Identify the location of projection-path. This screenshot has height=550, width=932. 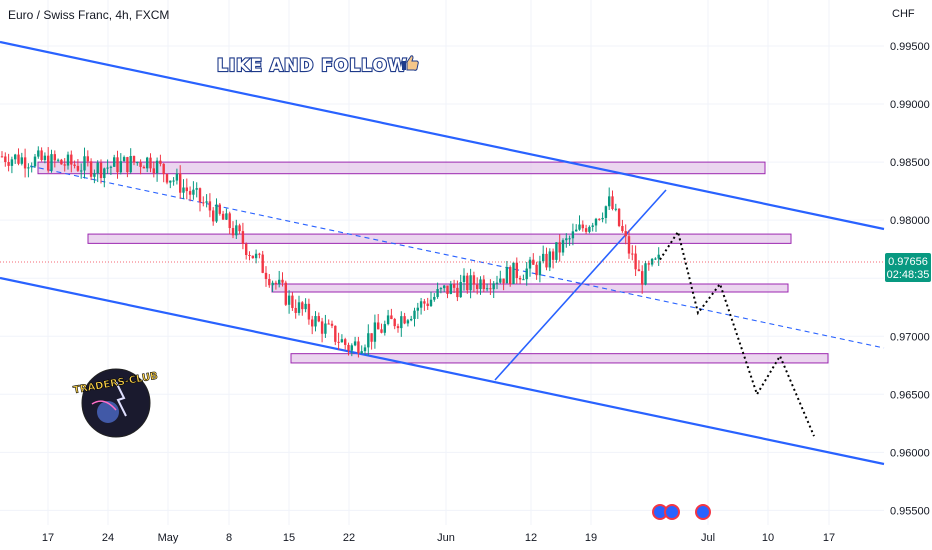
(737, 333).